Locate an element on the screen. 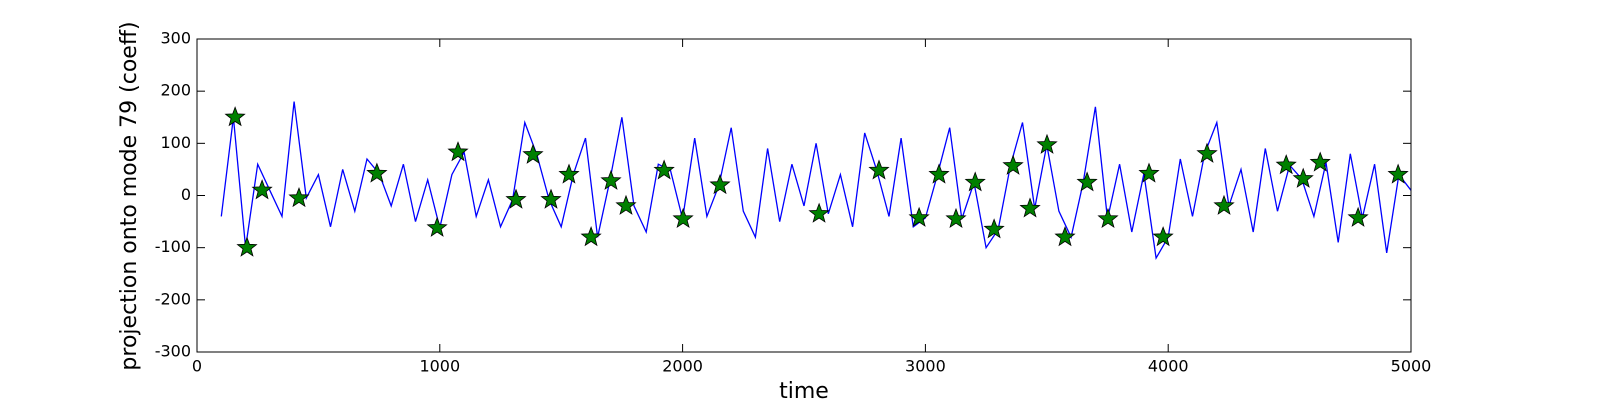  y-tick-label: 300 is located at coordinates (175, 38).